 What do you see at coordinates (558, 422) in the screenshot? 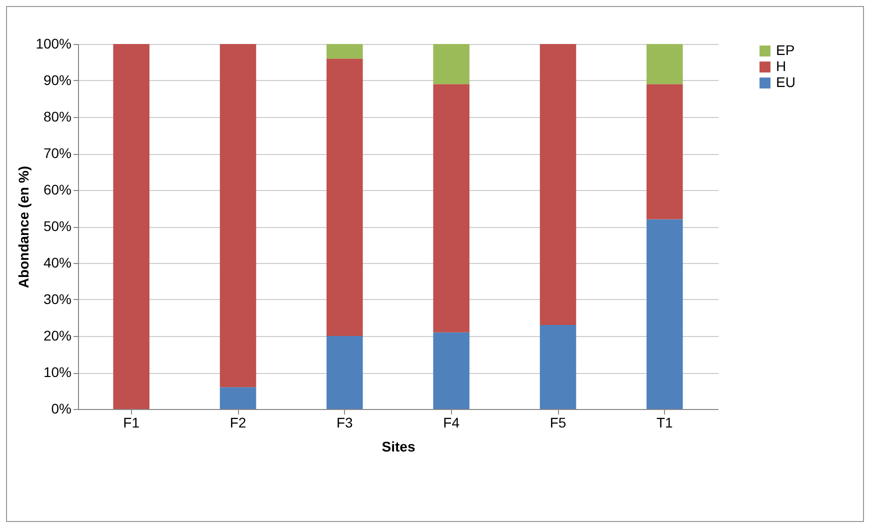
I see `x-tick-label: F5` at bounding box center [558, 422].